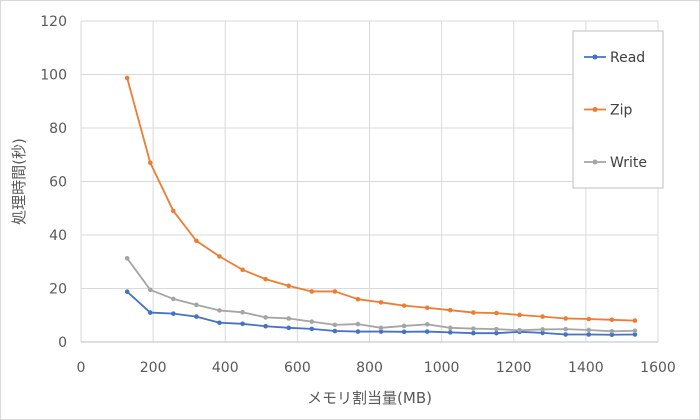  I want to click on x-tick-label-8: 1600, so click(658, 368).